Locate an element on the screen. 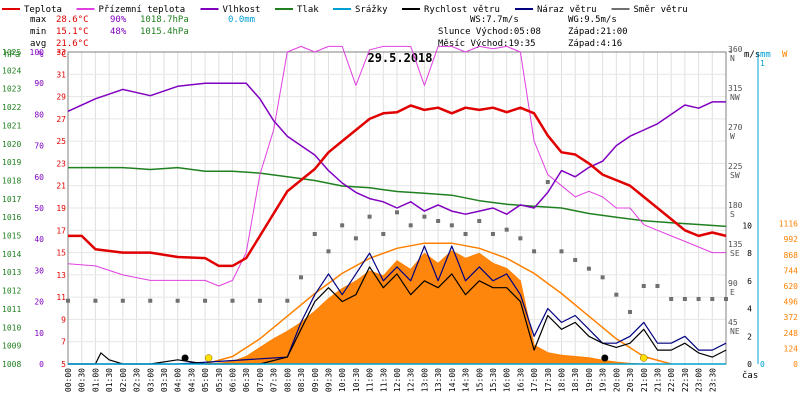 The image size is (800, 400). hpa-tick-label: 1013 is located at coordinates (11, 272).